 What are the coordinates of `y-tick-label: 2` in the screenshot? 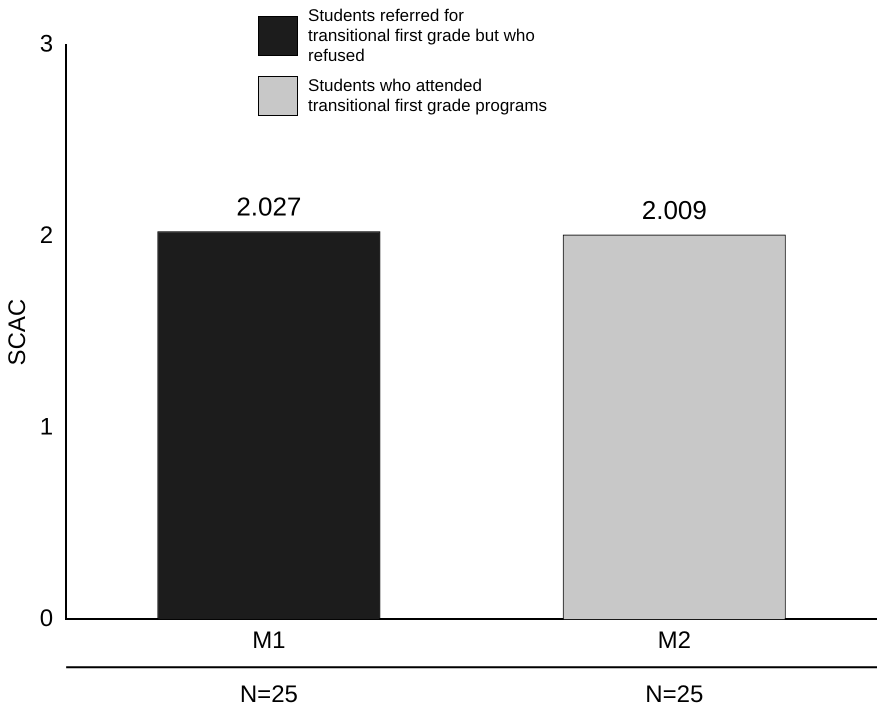 It's located at (47, 236).